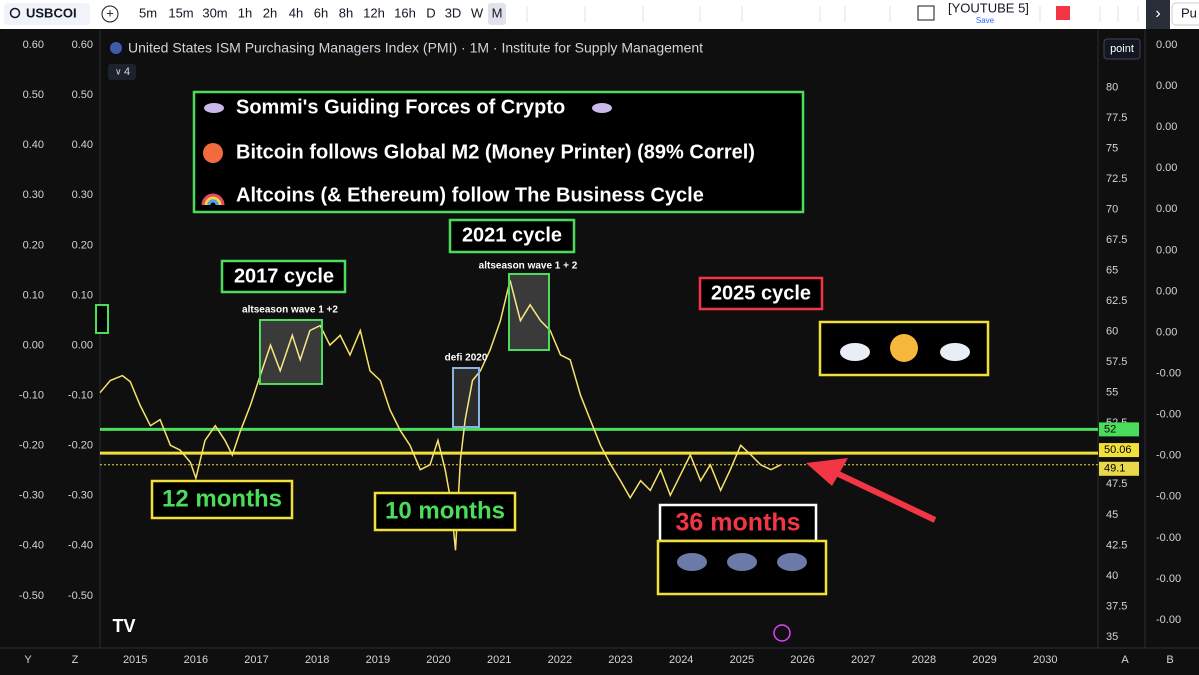 The image size is (1199, 675). Describe the element at coordinates (245, 12) in the screenshot. I see `interval: 1h` at that location.